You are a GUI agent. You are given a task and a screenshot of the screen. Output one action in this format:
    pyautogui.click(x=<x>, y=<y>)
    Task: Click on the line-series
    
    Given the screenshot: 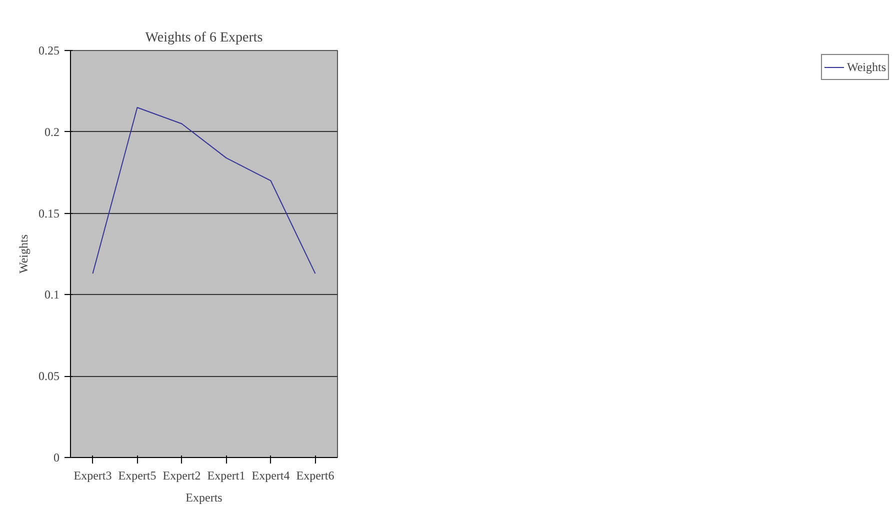 What is the action you would take?
    pyautogui.click(x=204, y=190)
    